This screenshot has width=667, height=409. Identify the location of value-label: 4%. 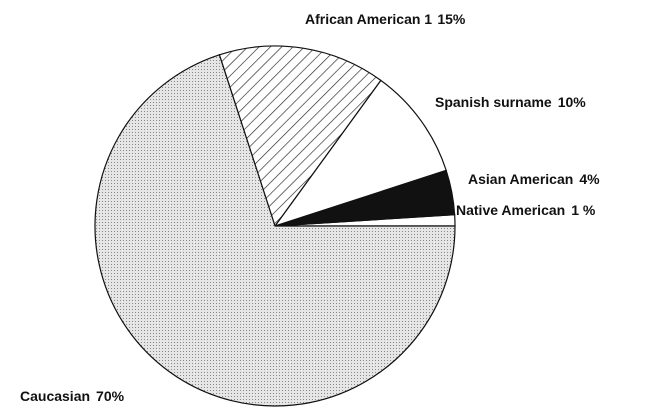
(589, 179).